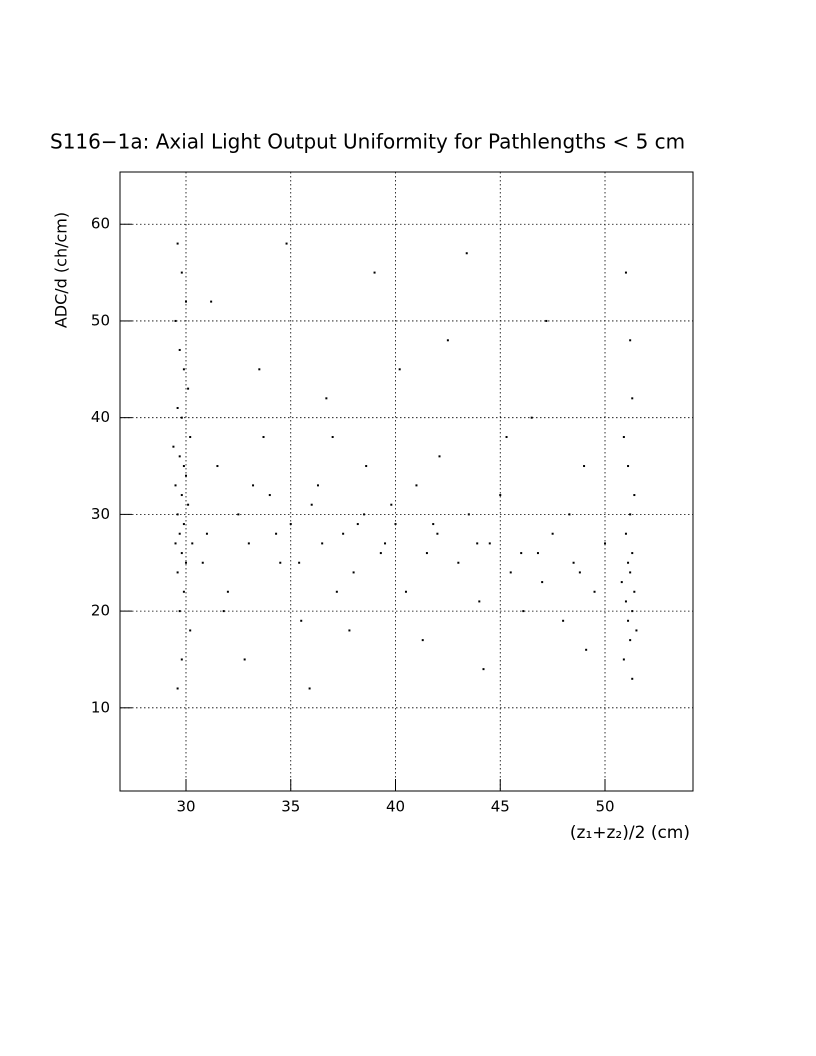  I want to click on x-tick-label: 40, so click(395, 807).